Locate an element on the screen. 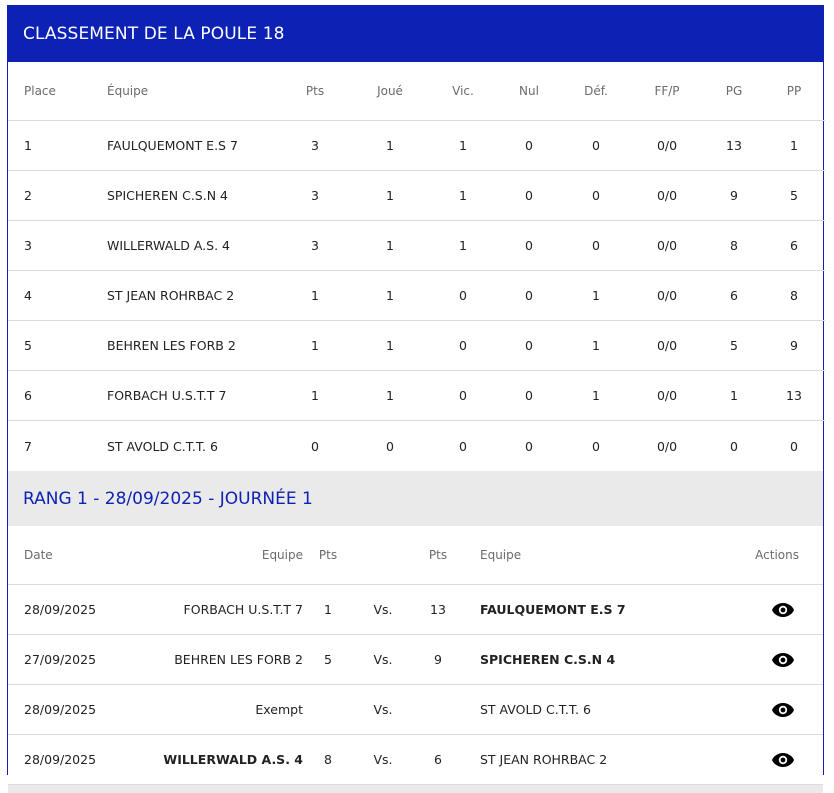 The image size is (834, 793). col-home-points: Pts is located at coordinates (328, 555).